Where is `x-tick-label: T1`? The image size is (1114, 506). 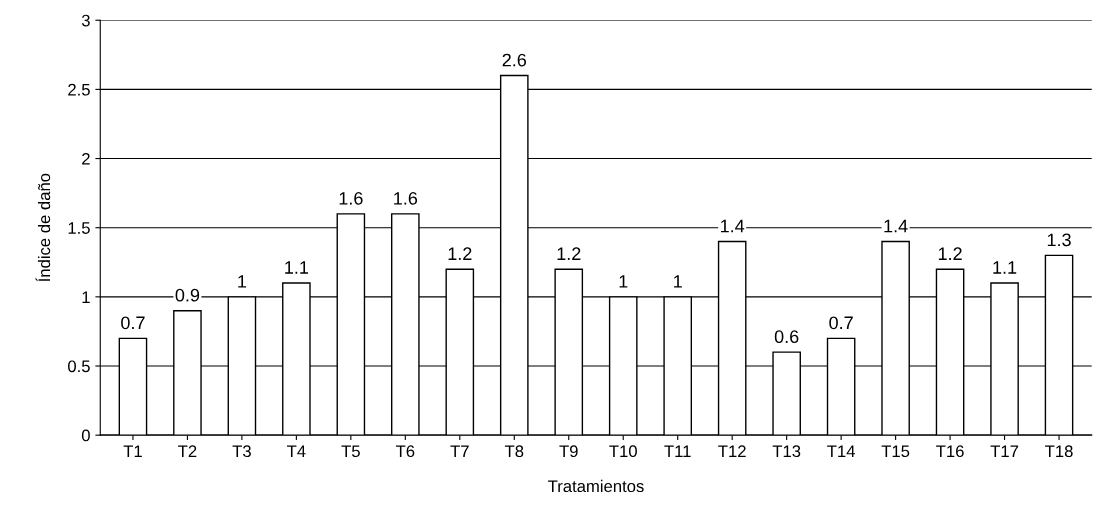
x-tick-label: T1 is located at coordinates (132, 451).